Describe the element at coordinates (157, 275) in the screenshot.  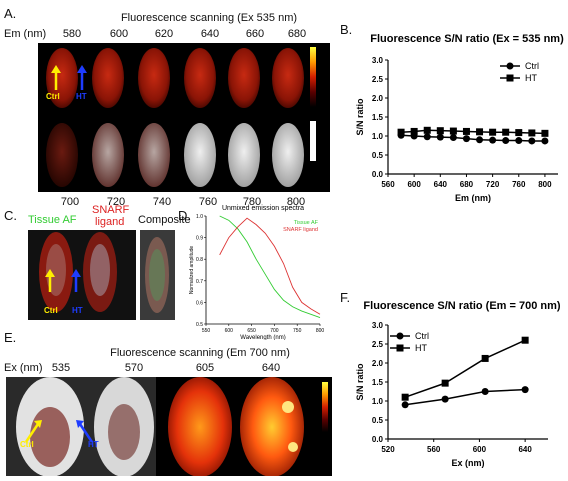
I see `panel-c-composite-svg` at that location.